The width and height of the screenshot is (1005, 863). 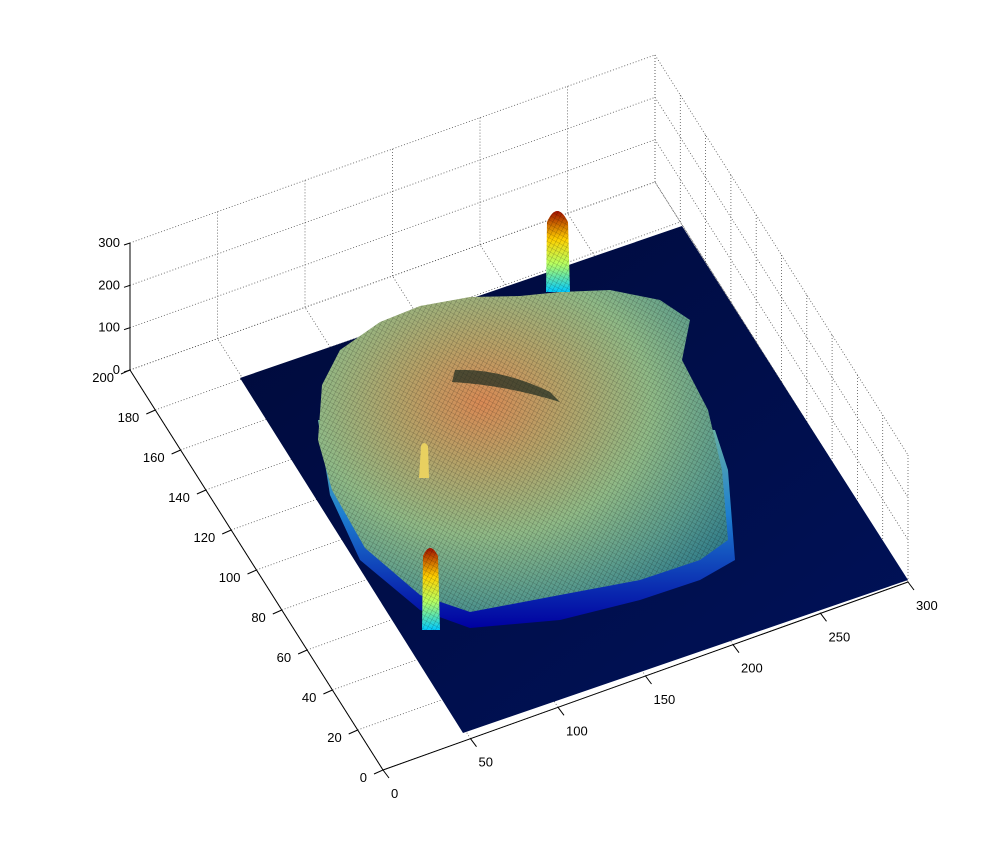 I want to click on x-tick-label: 150, so click(x=665, y=699).